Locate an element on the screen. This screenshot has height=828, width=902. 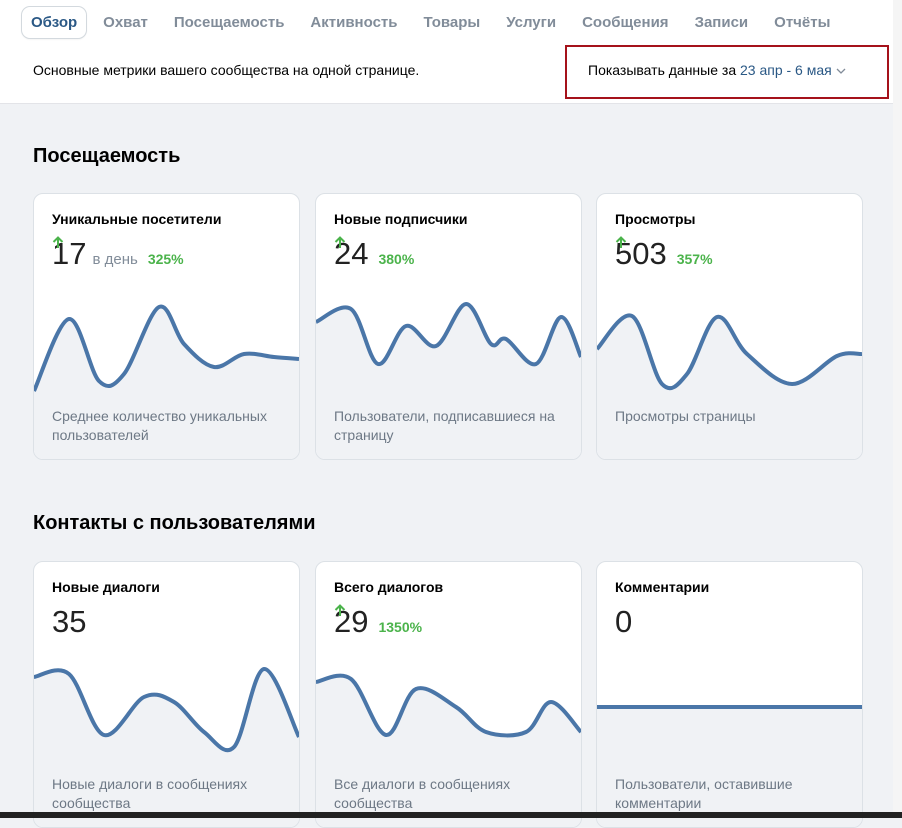
card-title: Комментарии is located at coordinates (662, 587).